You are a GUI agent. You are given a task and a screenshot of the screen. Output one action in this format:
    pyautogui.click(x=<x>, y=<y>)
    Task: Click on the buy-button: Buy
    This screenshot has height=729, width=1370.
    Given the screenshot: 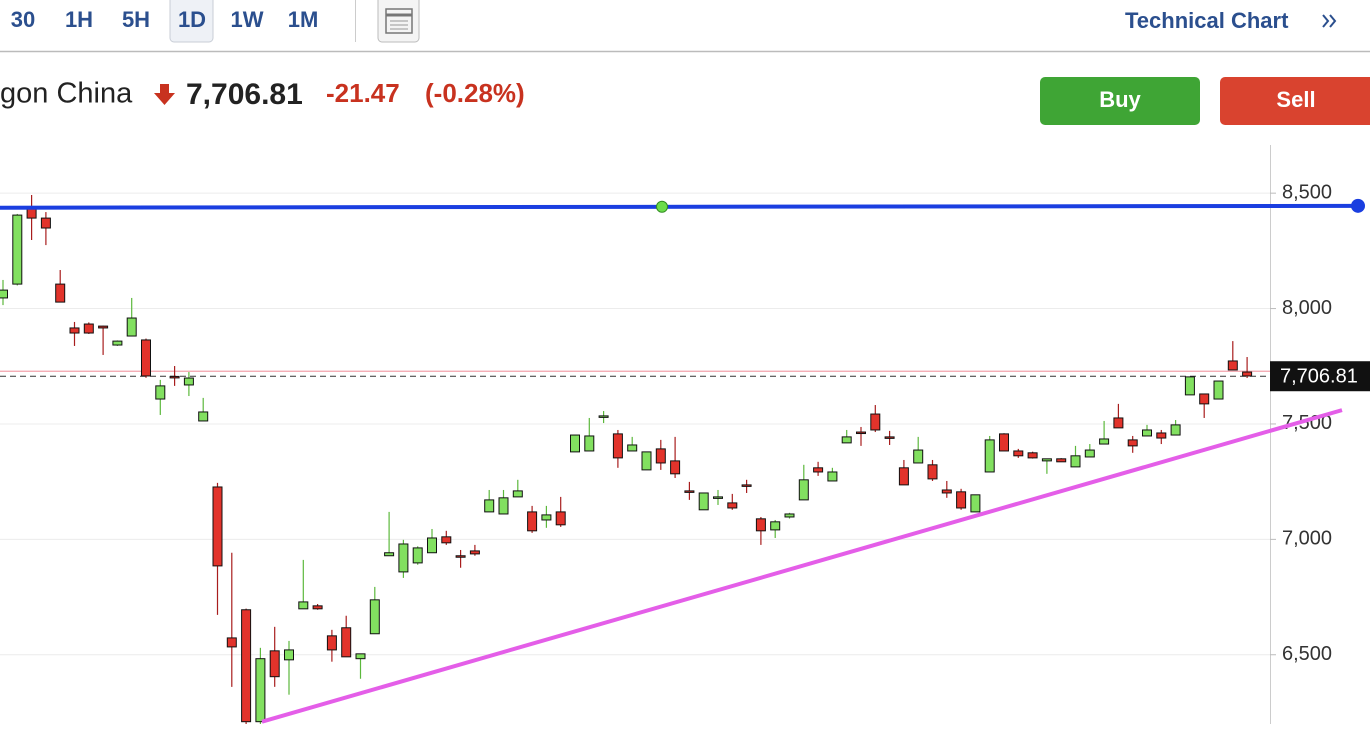 What is the action you would take?
    pyautogui.click(x=1120, y=101)
    